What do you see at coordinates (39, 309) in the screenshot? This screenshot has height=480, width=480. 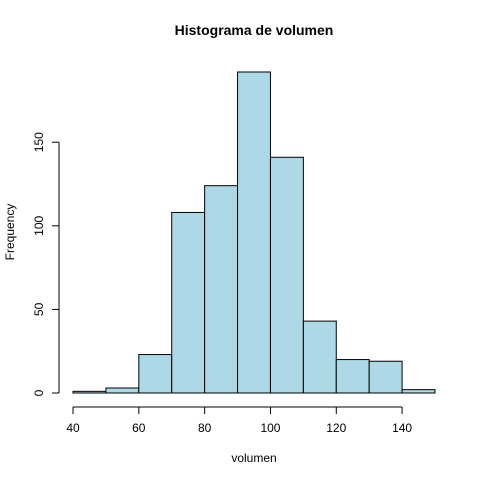 I see `y-tick-label: 50` at bounding box center [39, 309].